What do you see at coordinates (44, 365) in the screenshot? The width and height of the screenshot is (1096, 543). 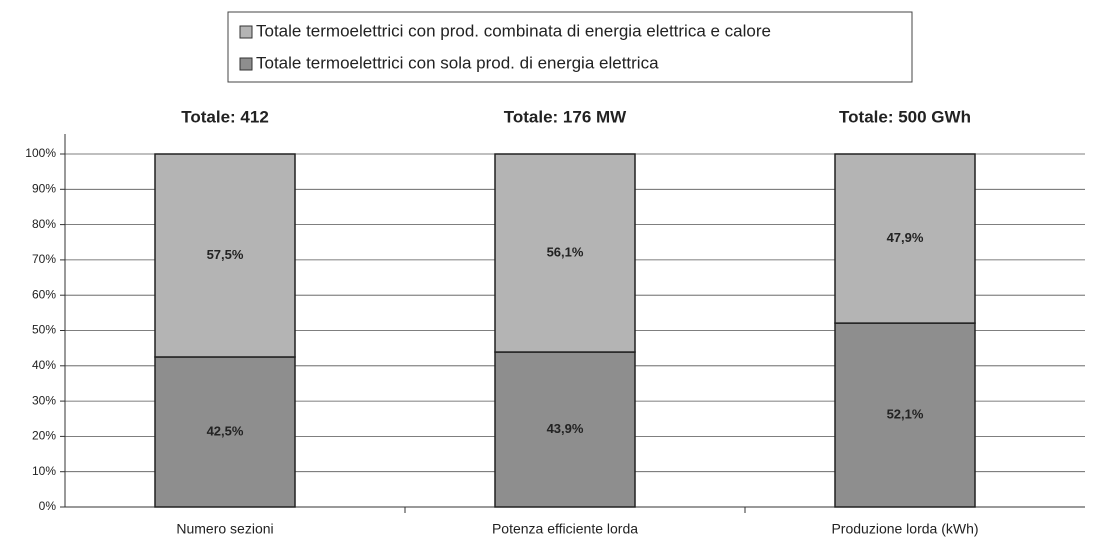 I see `y-tick-label: 40%` at bounding box center [44, 365].